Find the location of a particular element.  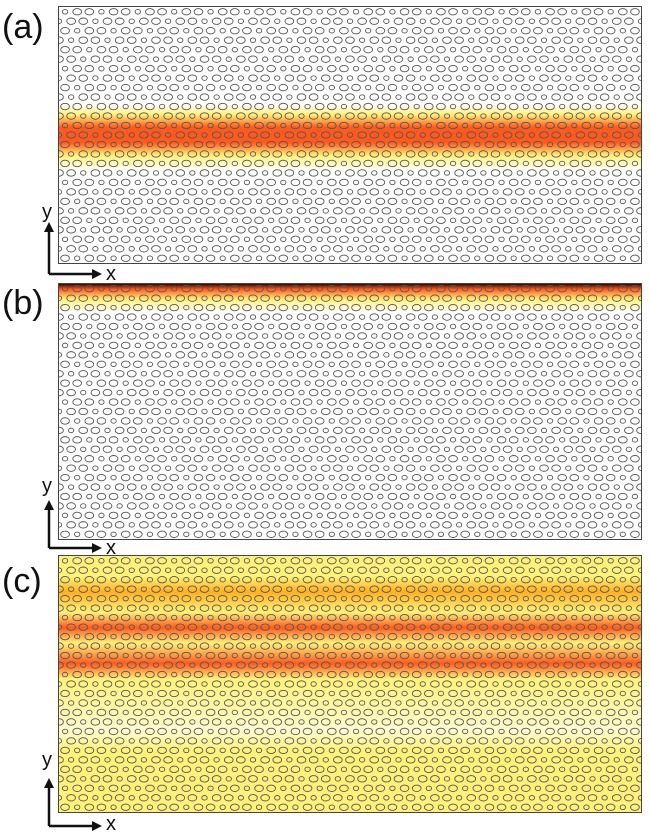

panel-label-b: (b) is located at coordinates (23, 303).